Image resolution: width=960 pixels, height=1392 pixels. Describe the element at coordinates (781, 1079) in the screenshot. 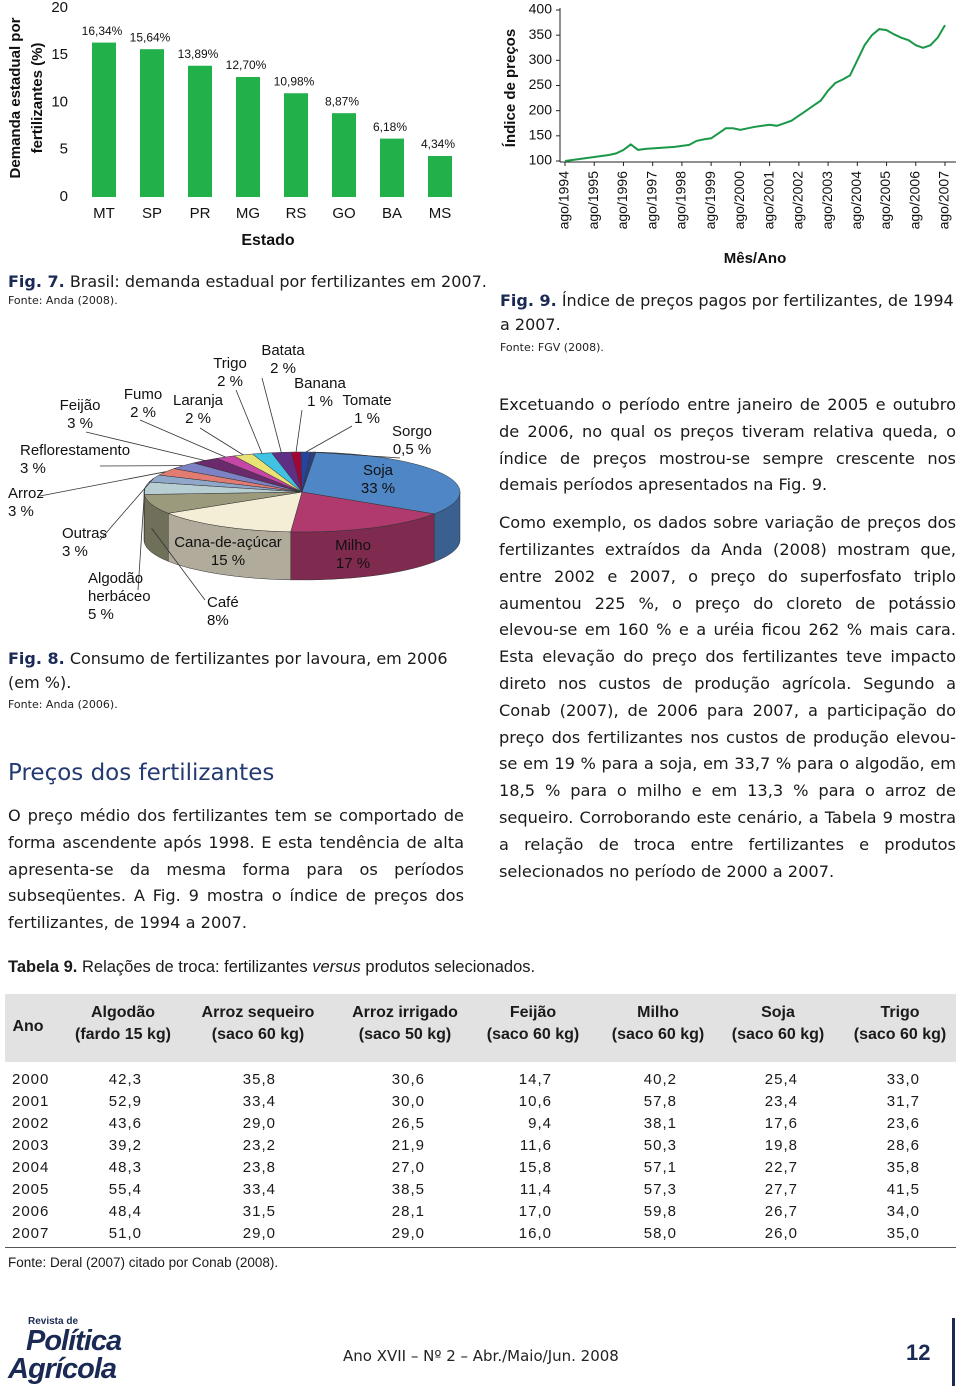

I see `table-cell: 25,4` at that location.